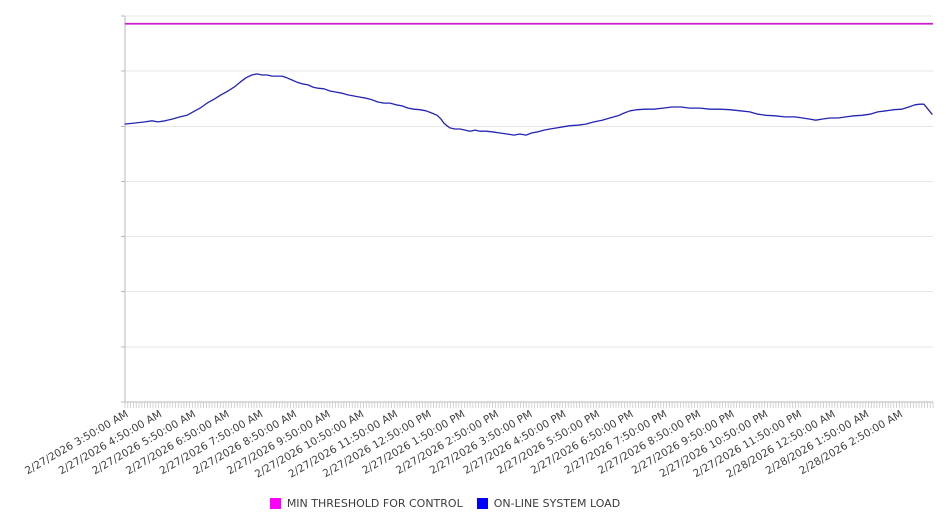 Image resolution: width=946 pixels, height=526 pixels. I want to click on legend-label-min-threshold: MIN THRESHOLD FOR CONTROL, so click(374, 503).